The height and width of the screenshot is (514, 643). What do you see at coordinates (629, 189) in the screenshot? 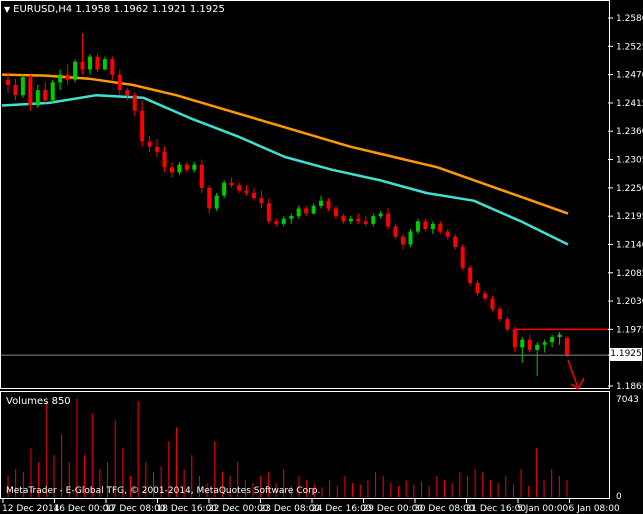
I see `price-tick-label: 1.2250` at bounding box center [629, 189].